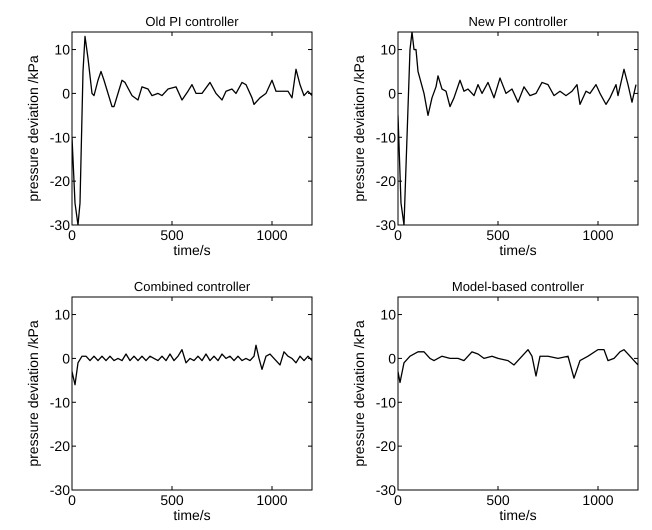  Describe the element at coordinates (518, 286) in the screenshot. I see `chart-title: Model-based controller` at that location.